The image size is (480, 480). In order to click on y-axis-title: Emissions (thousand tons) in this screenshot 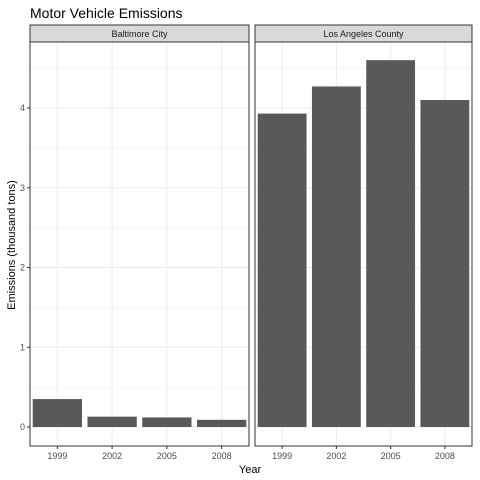, I will do `click(12, 245)`.